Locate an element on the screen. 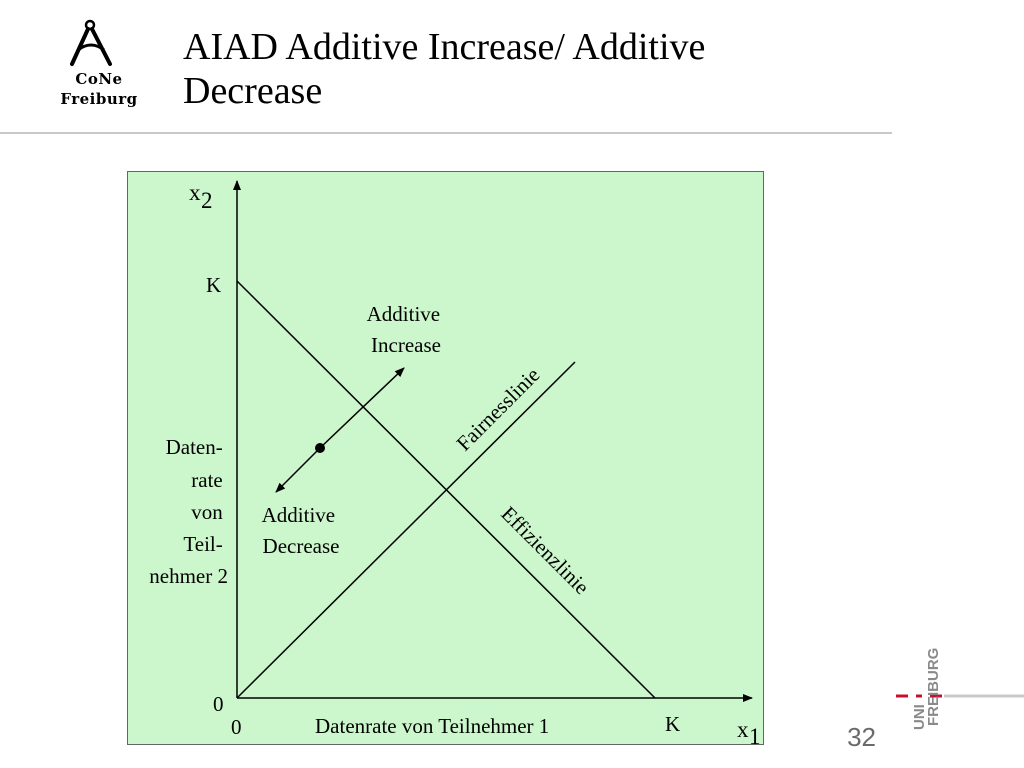  y-axis-subscript: 2 is located at coordinates (207, 200).